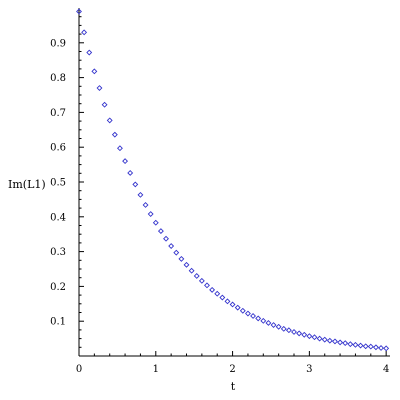 The height and width of the screenshot is (400, 400). What do you see at coordinates (233, 386) in the screenshot?
I see `x-axis-label: t` at bounding box center [233, 386].